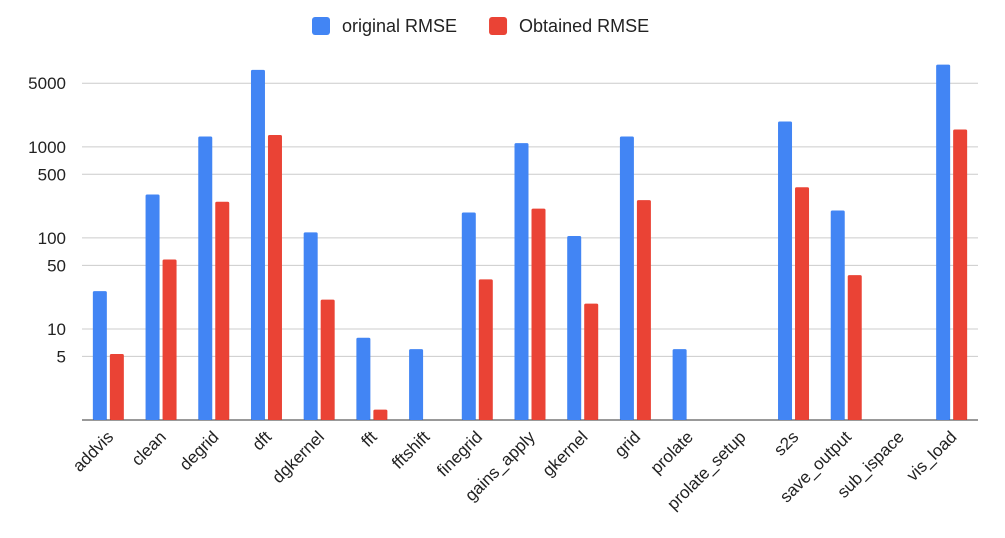  What do you see at coordinates (56, 329) in the screenshot?
I see `y-tick-label: 10` at bounding box center [56, 329].